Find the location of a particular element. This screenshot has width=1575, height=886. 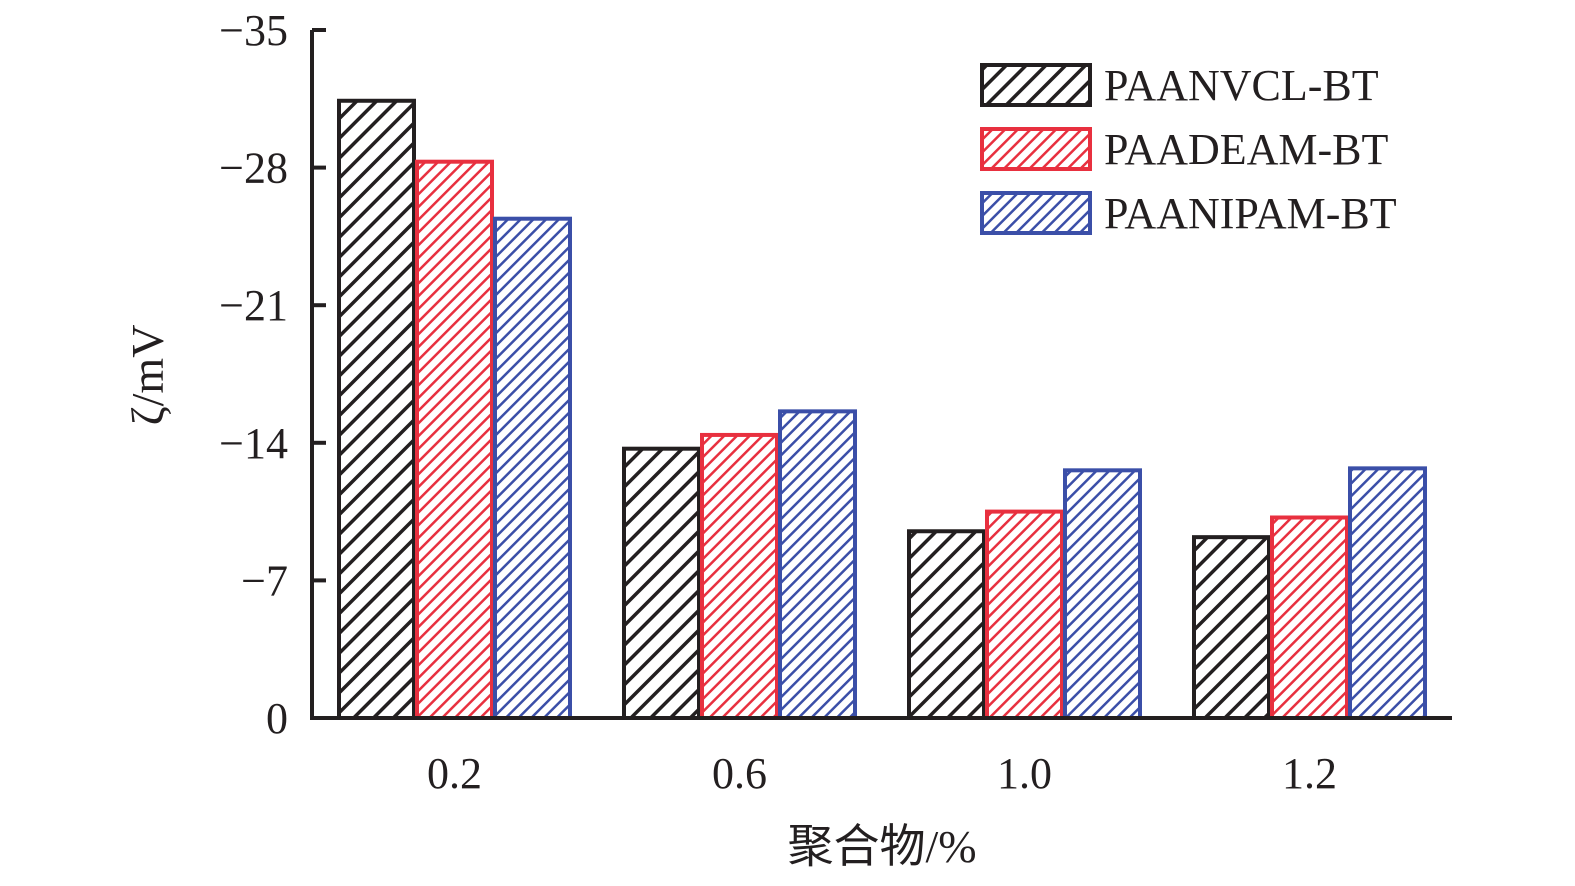

legend-swatch-paadeam-bt is located at coordinates (1036, 149).